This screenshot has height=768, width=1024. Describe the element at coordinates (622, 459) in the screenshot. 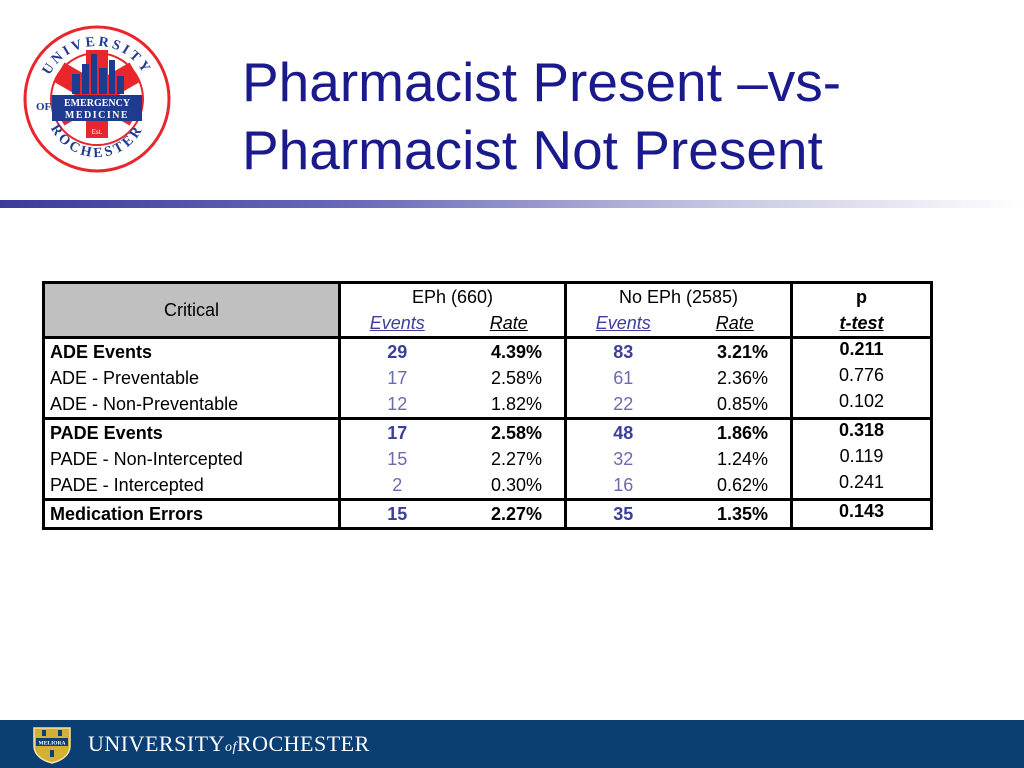

I see `no-eph-events-cell: 32` at that location.